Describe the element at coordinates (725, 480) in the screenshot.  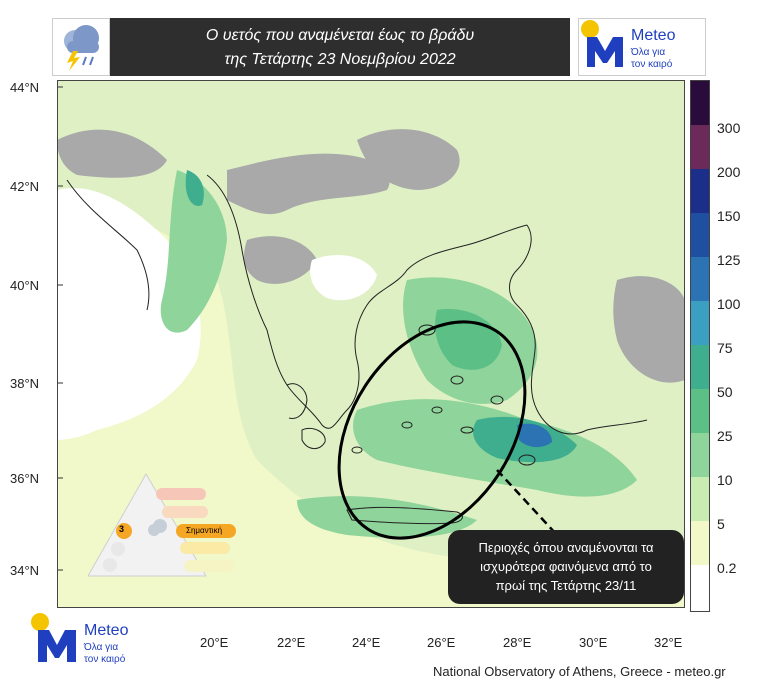
I see `colorbar-label: 10` at that location.